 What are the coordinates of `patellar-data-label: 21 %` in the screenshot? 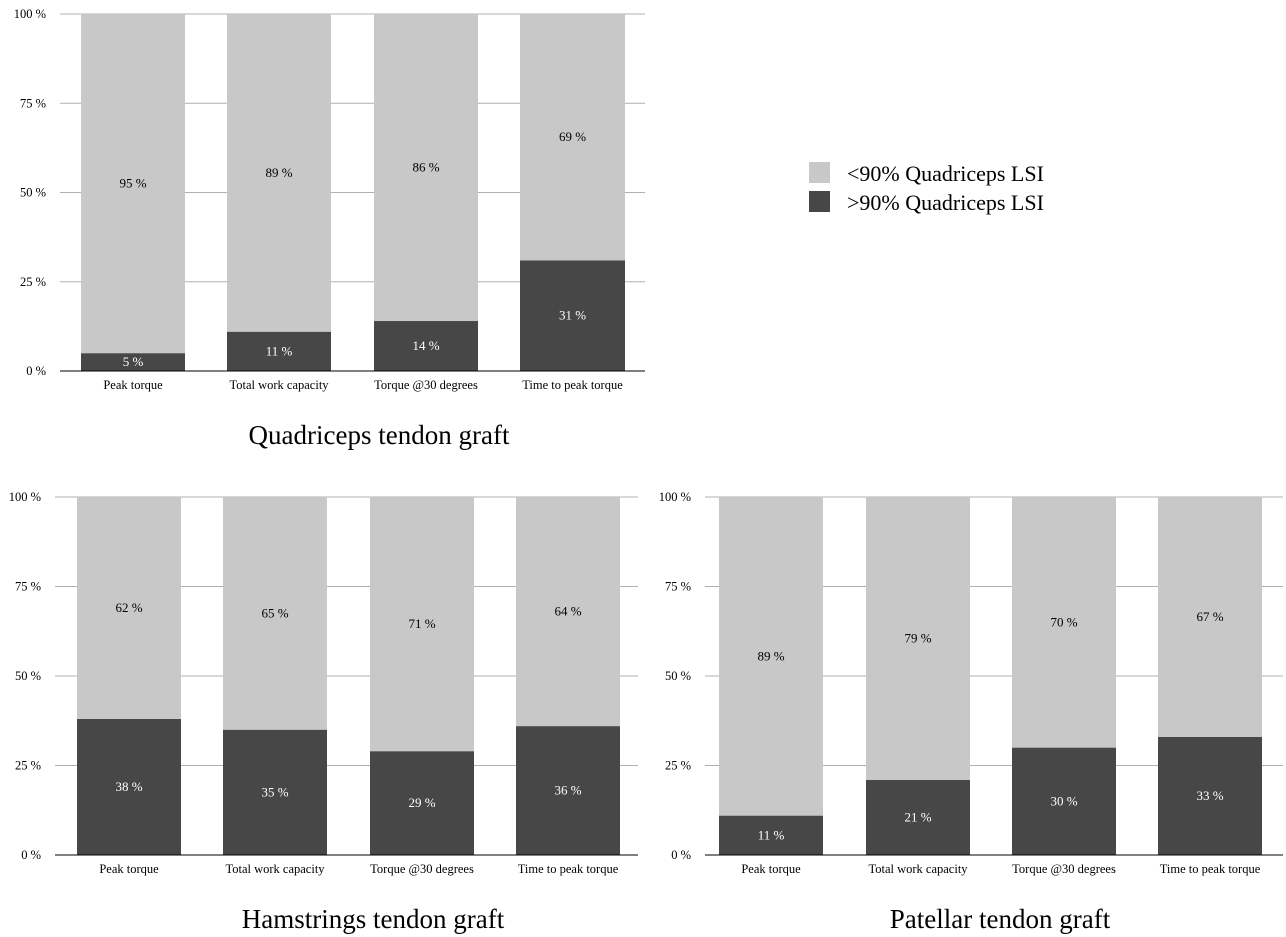 It's located at (917, 816).